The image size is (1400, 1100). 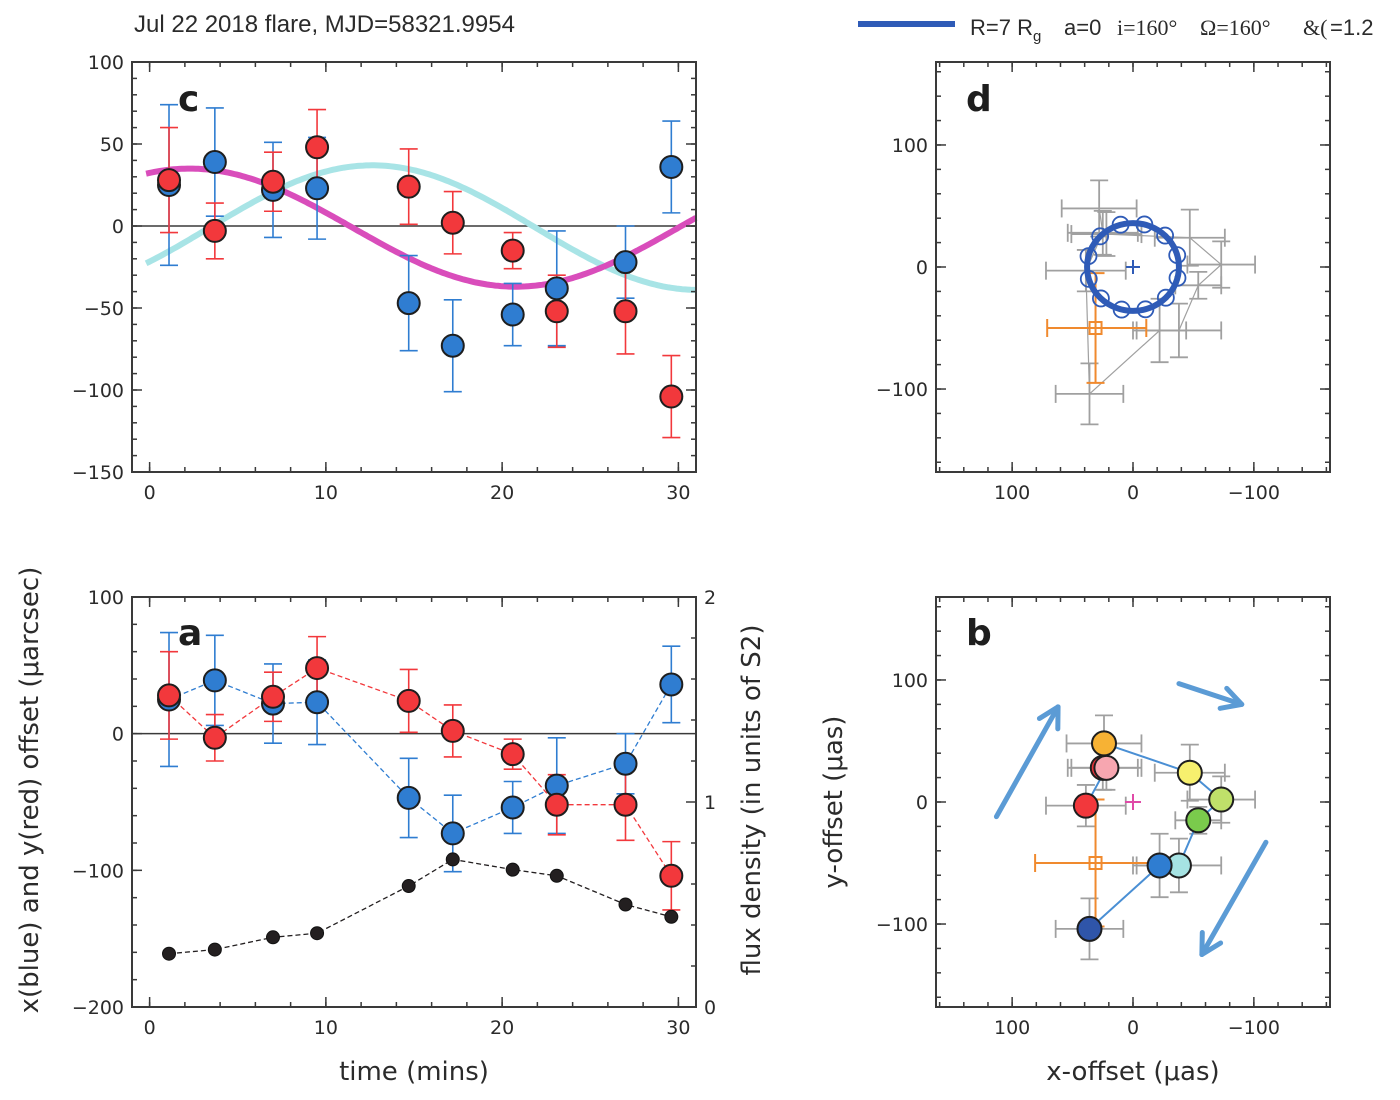 I want to click on reference-square-marker, so click(x=1095, y=328).